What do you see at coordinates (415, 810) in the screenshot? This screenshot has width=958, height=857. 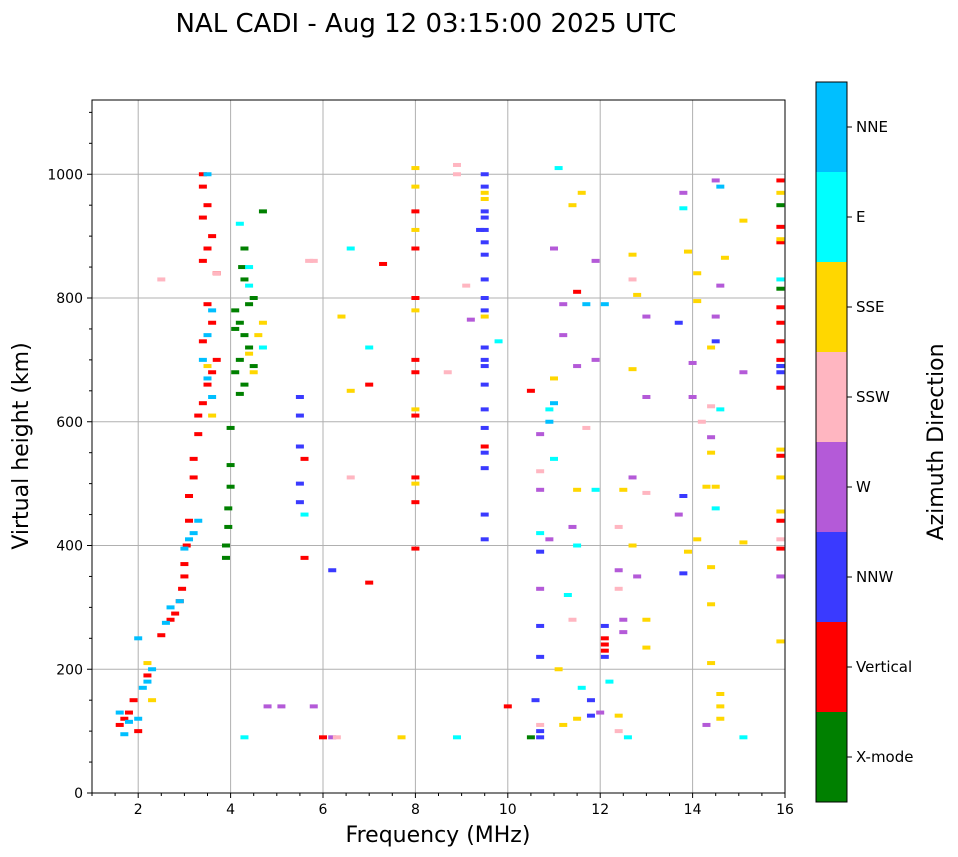 I see `x-tick-label: 8` at bounding box center [415, 810].